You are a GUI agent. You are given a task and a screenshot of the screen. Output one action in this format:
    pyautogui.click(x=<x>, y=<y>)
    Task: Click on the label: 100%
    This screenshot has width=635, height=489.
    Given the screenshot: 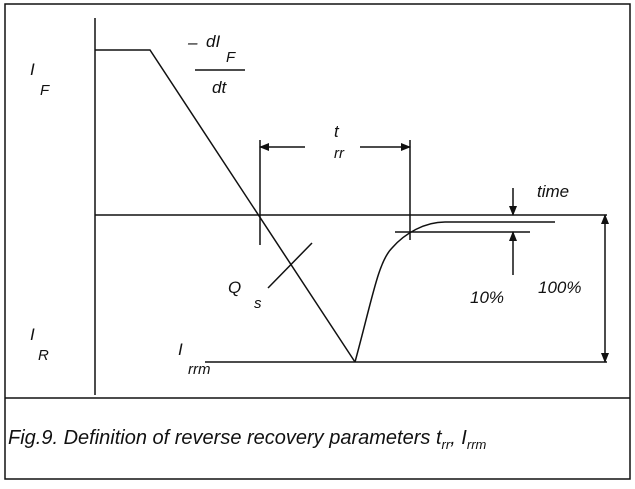 What is the action you would take?
    pyautogui.click(x=559, y=287)
    